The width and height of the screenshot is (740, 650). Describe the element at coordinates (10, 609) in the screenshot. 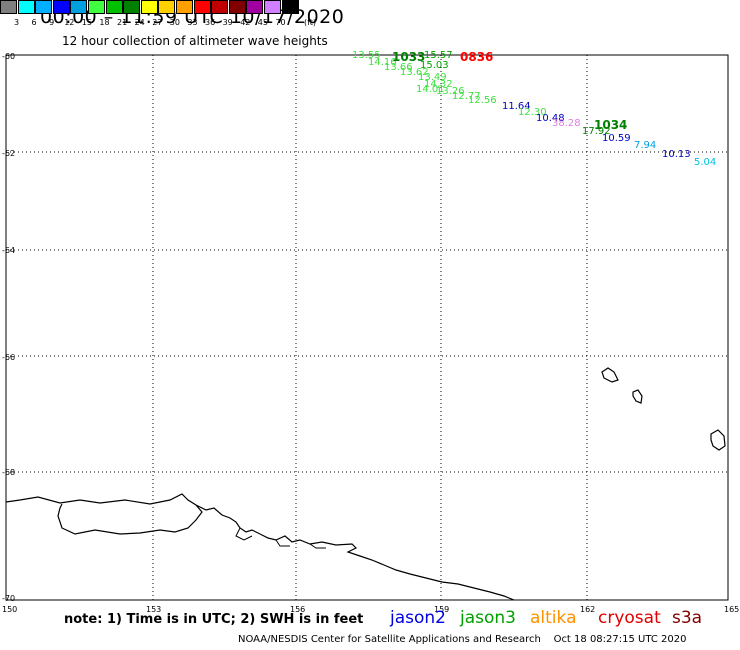

I see `longitude-label: 150` at that location.